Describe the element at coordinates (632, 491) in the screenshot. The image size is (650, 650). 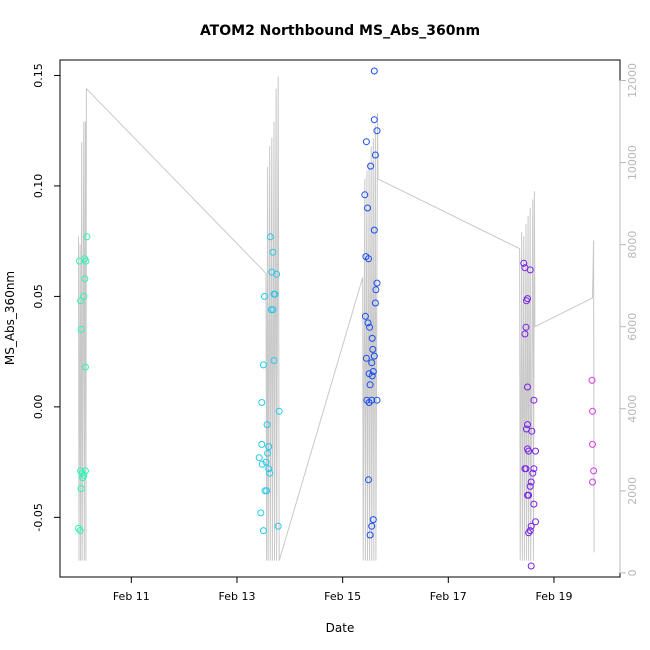
I see `y2-tick-label: 2000` at that location.